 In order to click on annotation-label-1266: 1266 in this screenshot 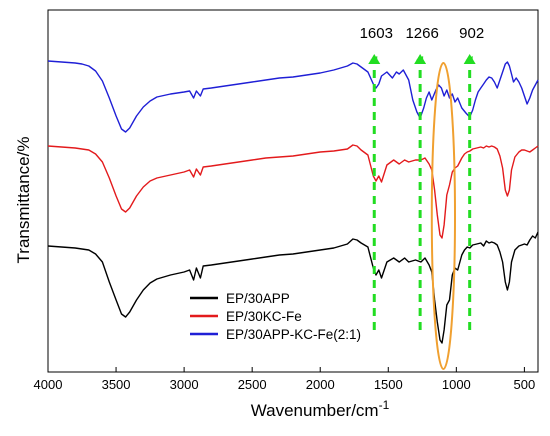, I will do `click(421, 33)`.